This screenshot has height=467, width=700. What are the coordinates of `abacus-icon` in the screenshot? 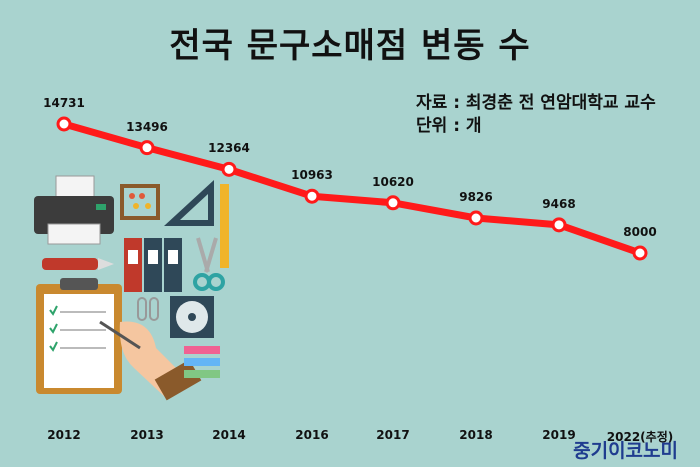 It's located at (140, 202).